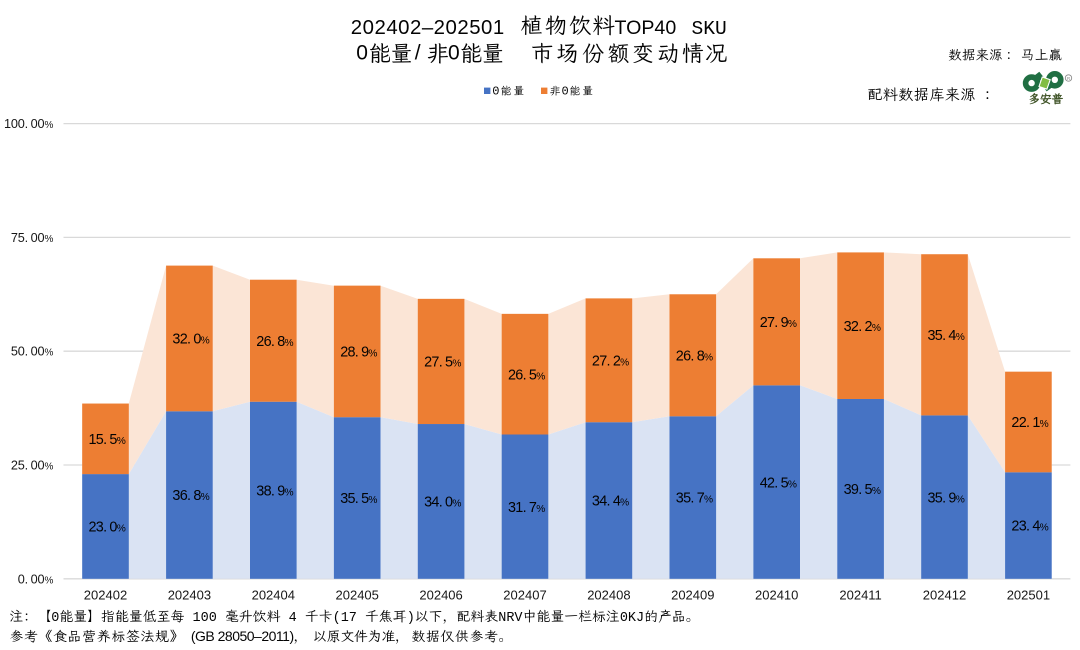 This screenshot has height=650, width=1080. What do you see at coordinates (709, 29) in the screenshot?
I see `svg-text: SKU` at bounding box center [709, 29].